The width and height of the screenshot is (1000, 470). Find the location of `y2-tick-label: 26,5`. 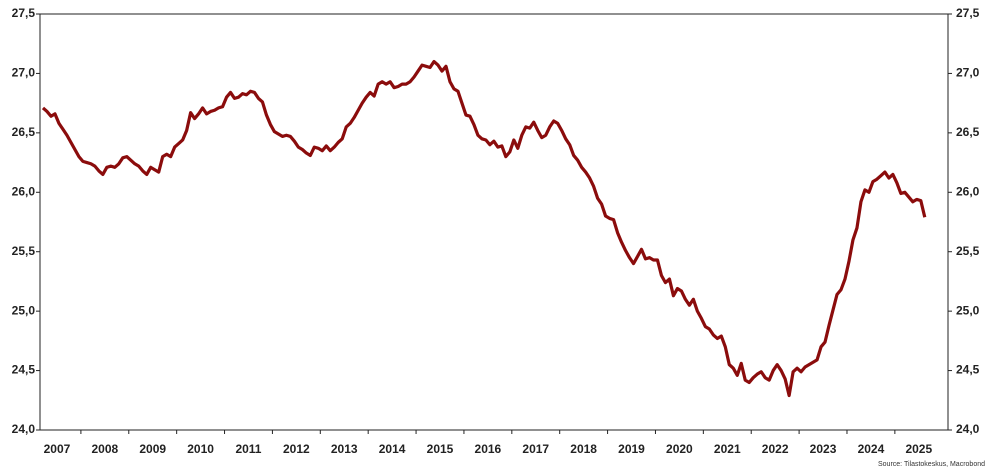

y2-tick-label: 26,5 is located at coordinates (968, 132).